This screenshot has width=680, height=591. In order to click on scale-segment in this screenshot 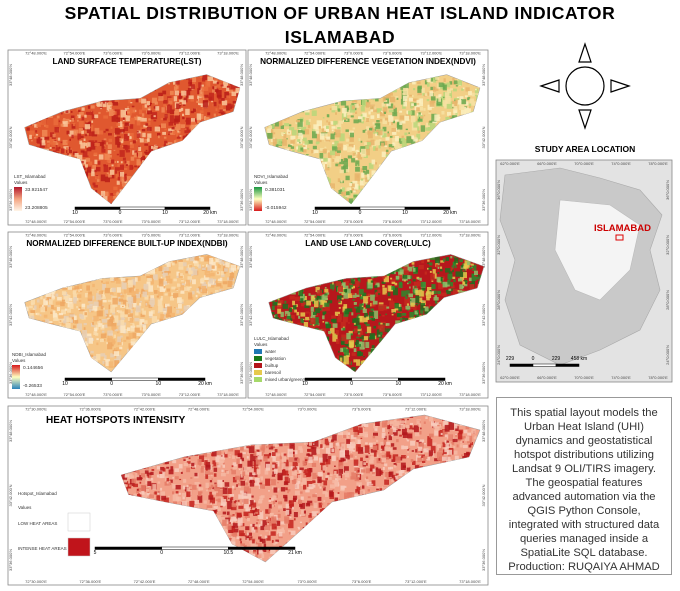, I will do `click(382, 208)`.